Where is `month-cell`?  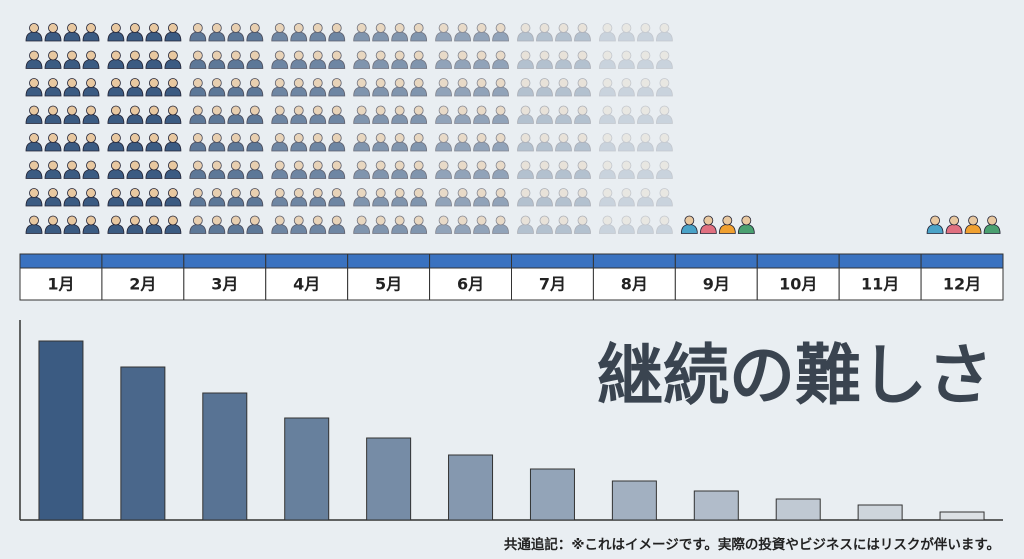
month-cell is located at coordinates (798, 284).